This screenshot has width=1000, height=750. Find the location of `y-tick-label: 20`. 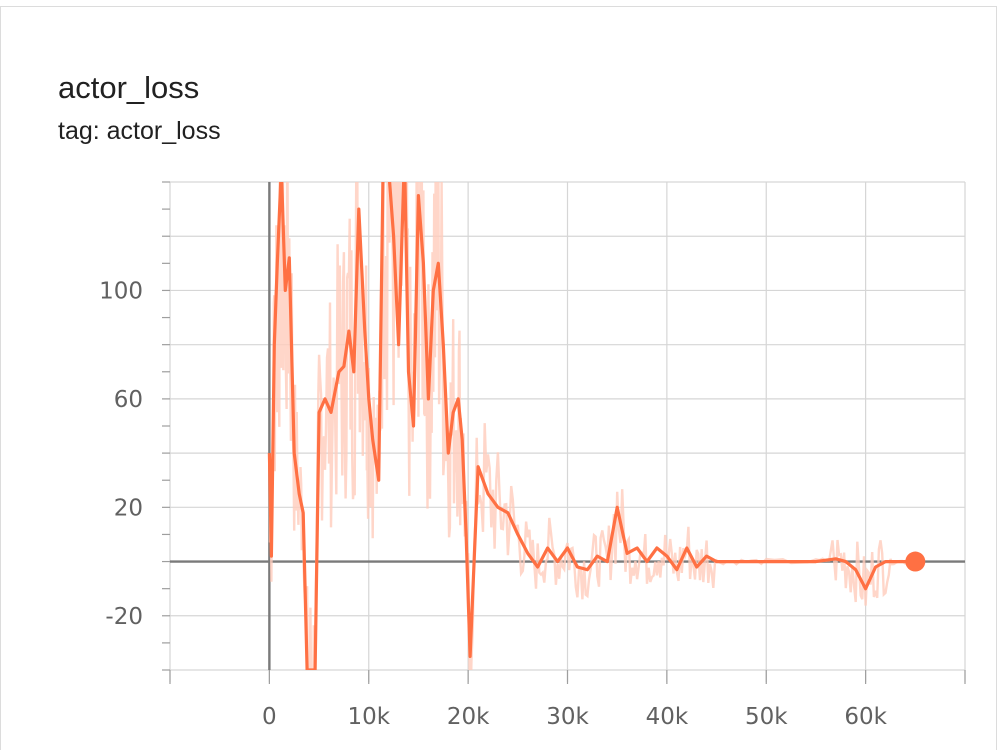

y-tick-label: 20 is located at coordinates (128, 508).